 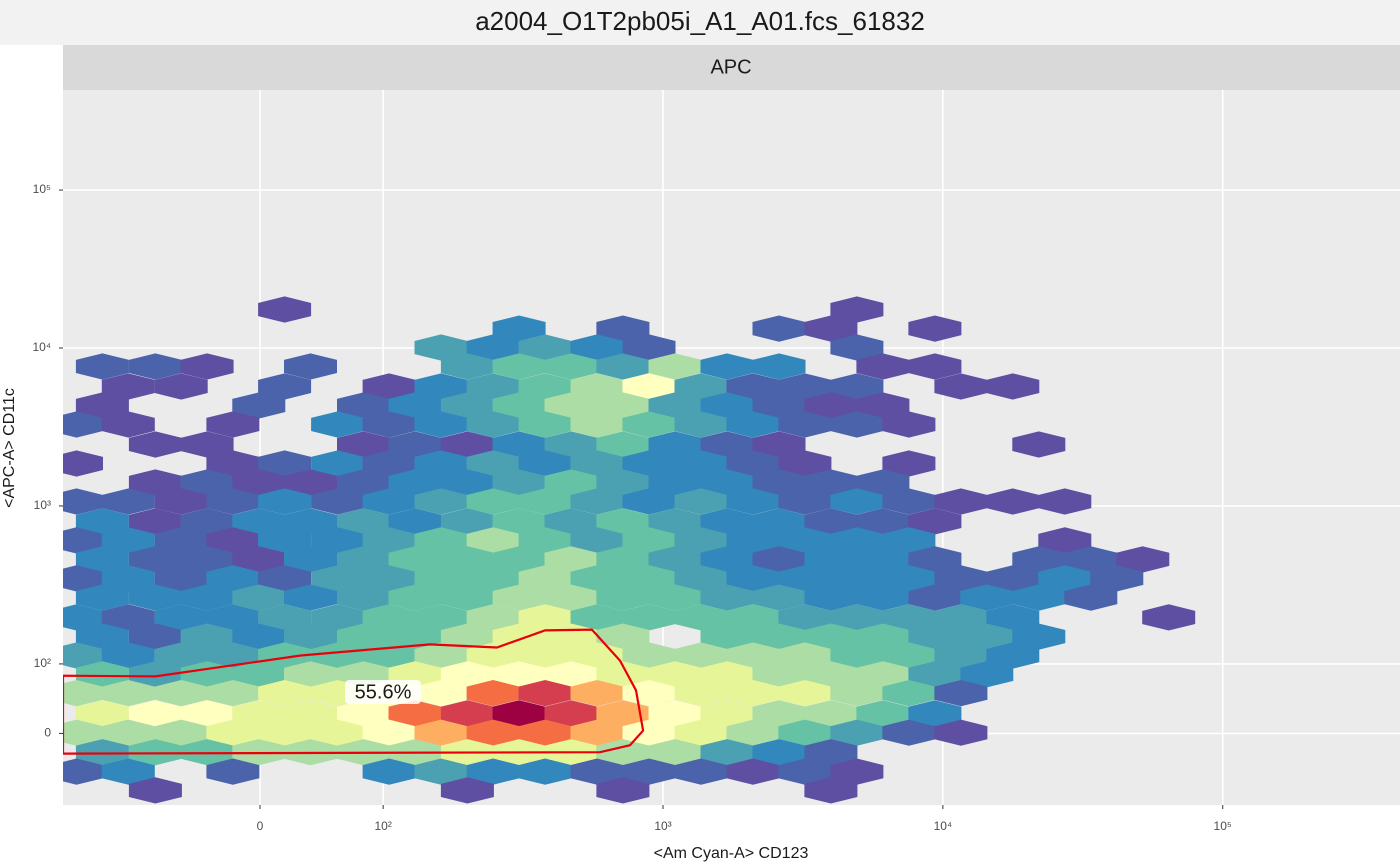 I want to click on x-tick-label: 10², so click(x=382, y=826).